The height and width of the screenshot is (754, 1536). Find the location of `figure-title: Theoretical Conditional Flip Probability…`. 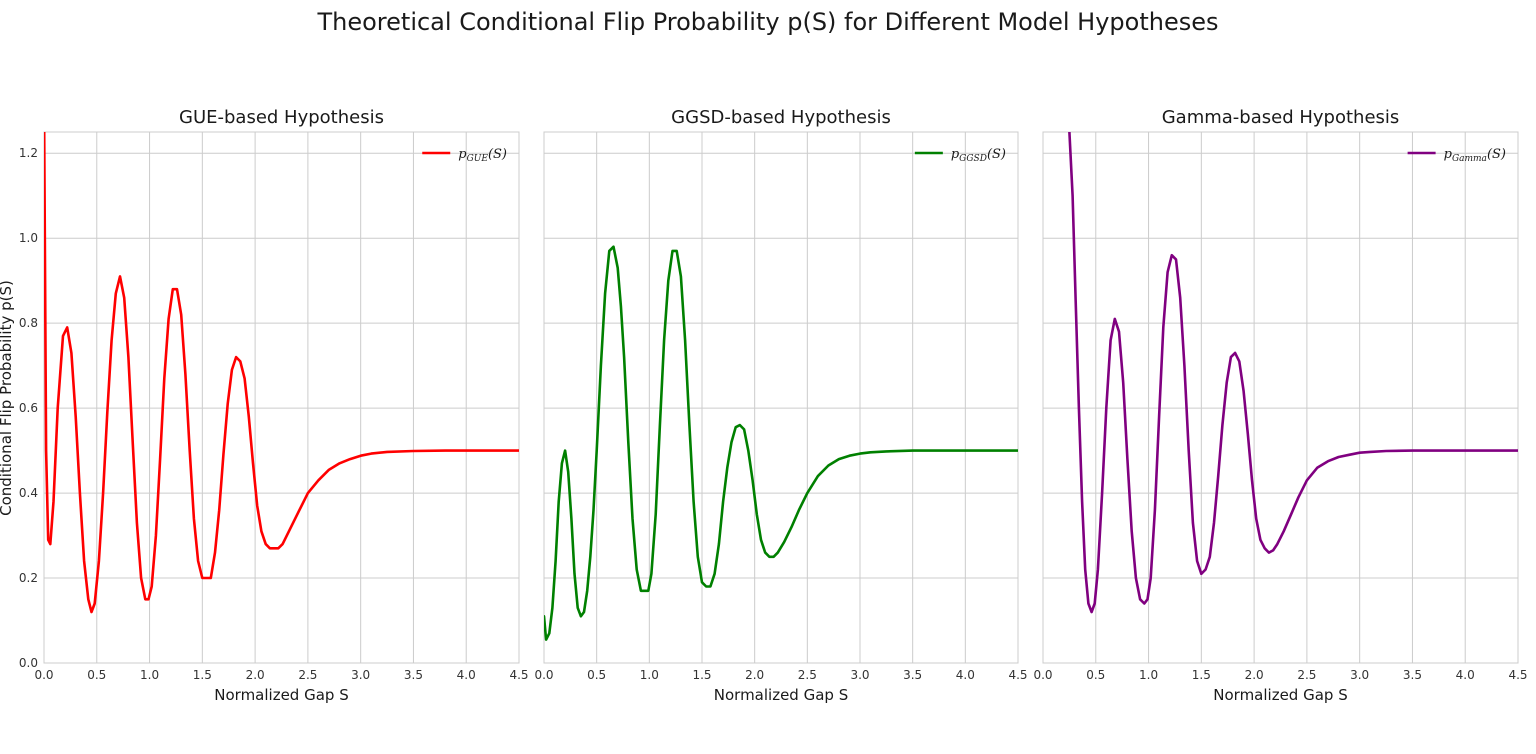

figure-title: Theoretical Conditional Flip Probability… is located at coordinates (768, 22).